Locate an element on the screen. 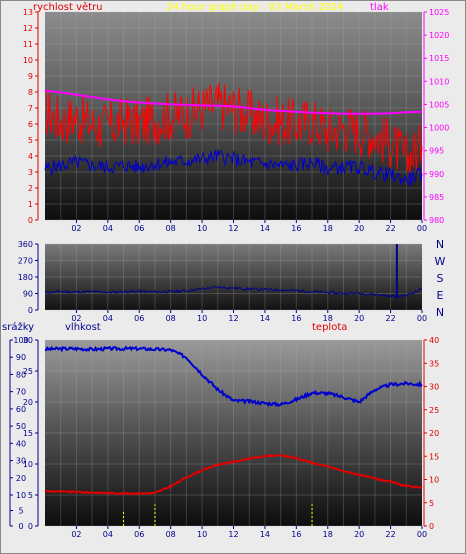  pressure-tick-label: 1005 is located at coordinates (439, 104).